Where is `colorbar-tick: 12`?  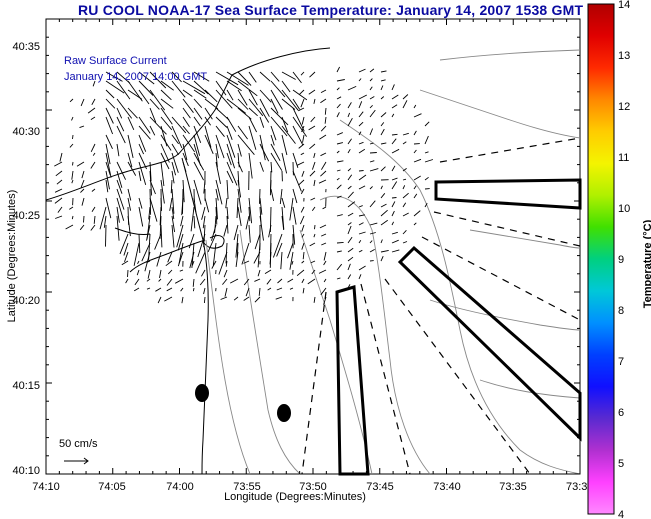 colorbar-tick: 12 is located at coordinates (624, 107).